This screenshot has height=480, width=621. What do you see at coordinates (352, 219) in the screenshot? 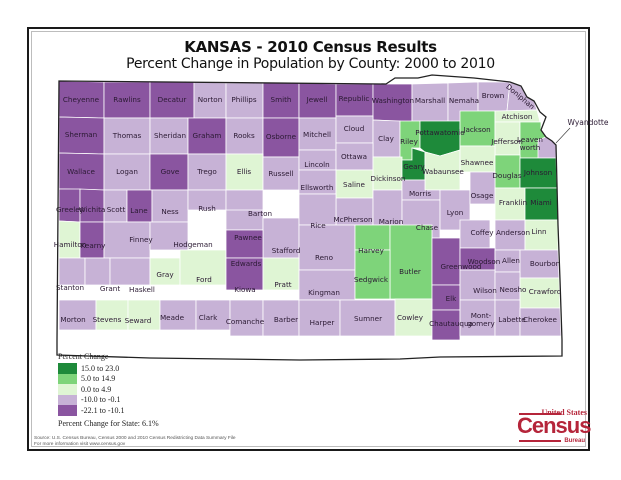
I see `county-label-mcpherson: McPherson` at bounding box center [352, 219].